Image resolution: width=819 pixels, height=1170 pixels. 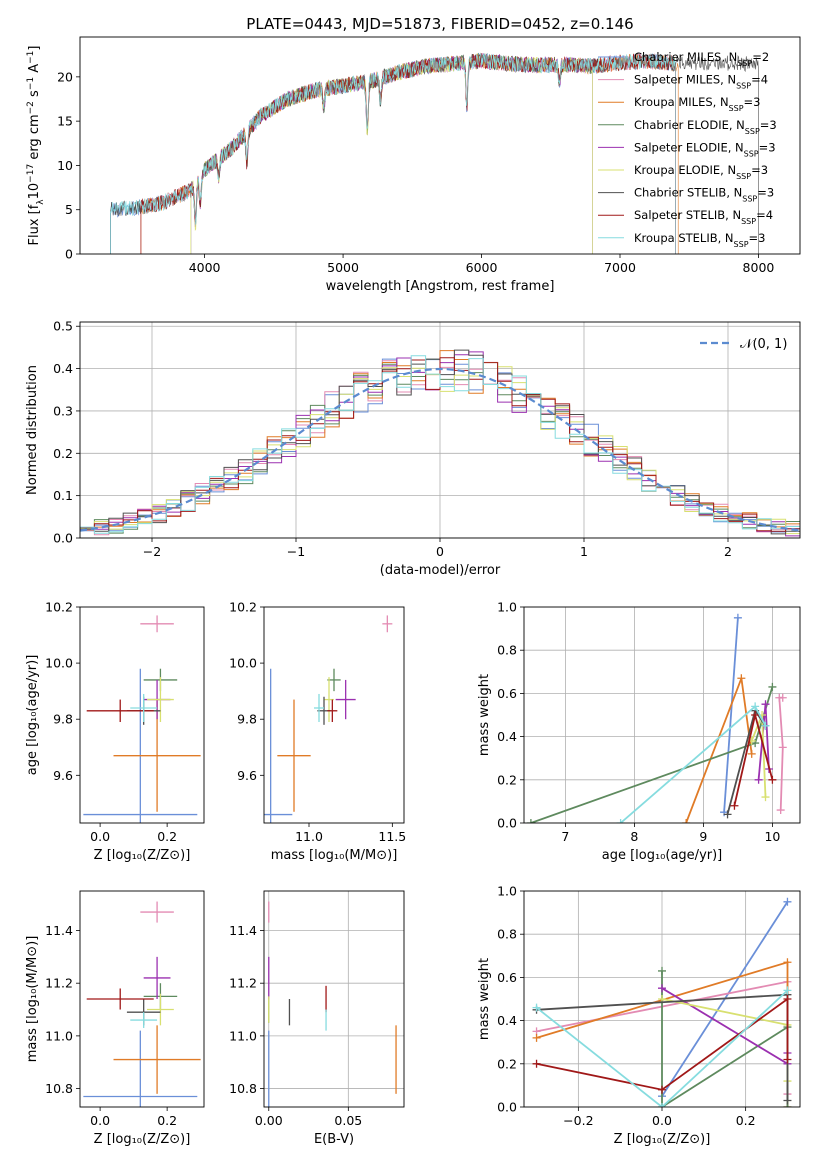 I want to click on y-axis-label: mass [log₁₀(M/M⊙)], so click(x=32, y=999).